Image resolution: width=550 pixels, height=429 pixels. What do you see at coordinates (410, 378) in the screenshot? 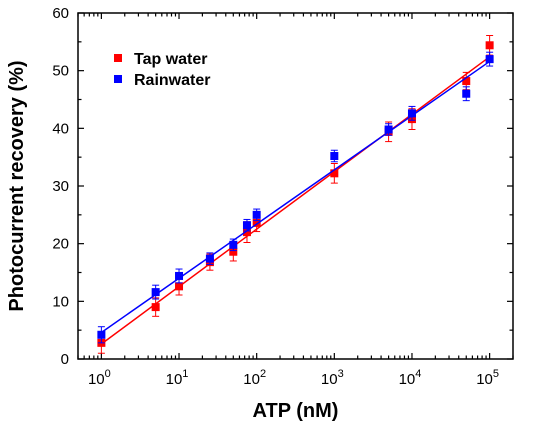
I see `x-tick-label: 10⁴` at bounding box center [410, 378].